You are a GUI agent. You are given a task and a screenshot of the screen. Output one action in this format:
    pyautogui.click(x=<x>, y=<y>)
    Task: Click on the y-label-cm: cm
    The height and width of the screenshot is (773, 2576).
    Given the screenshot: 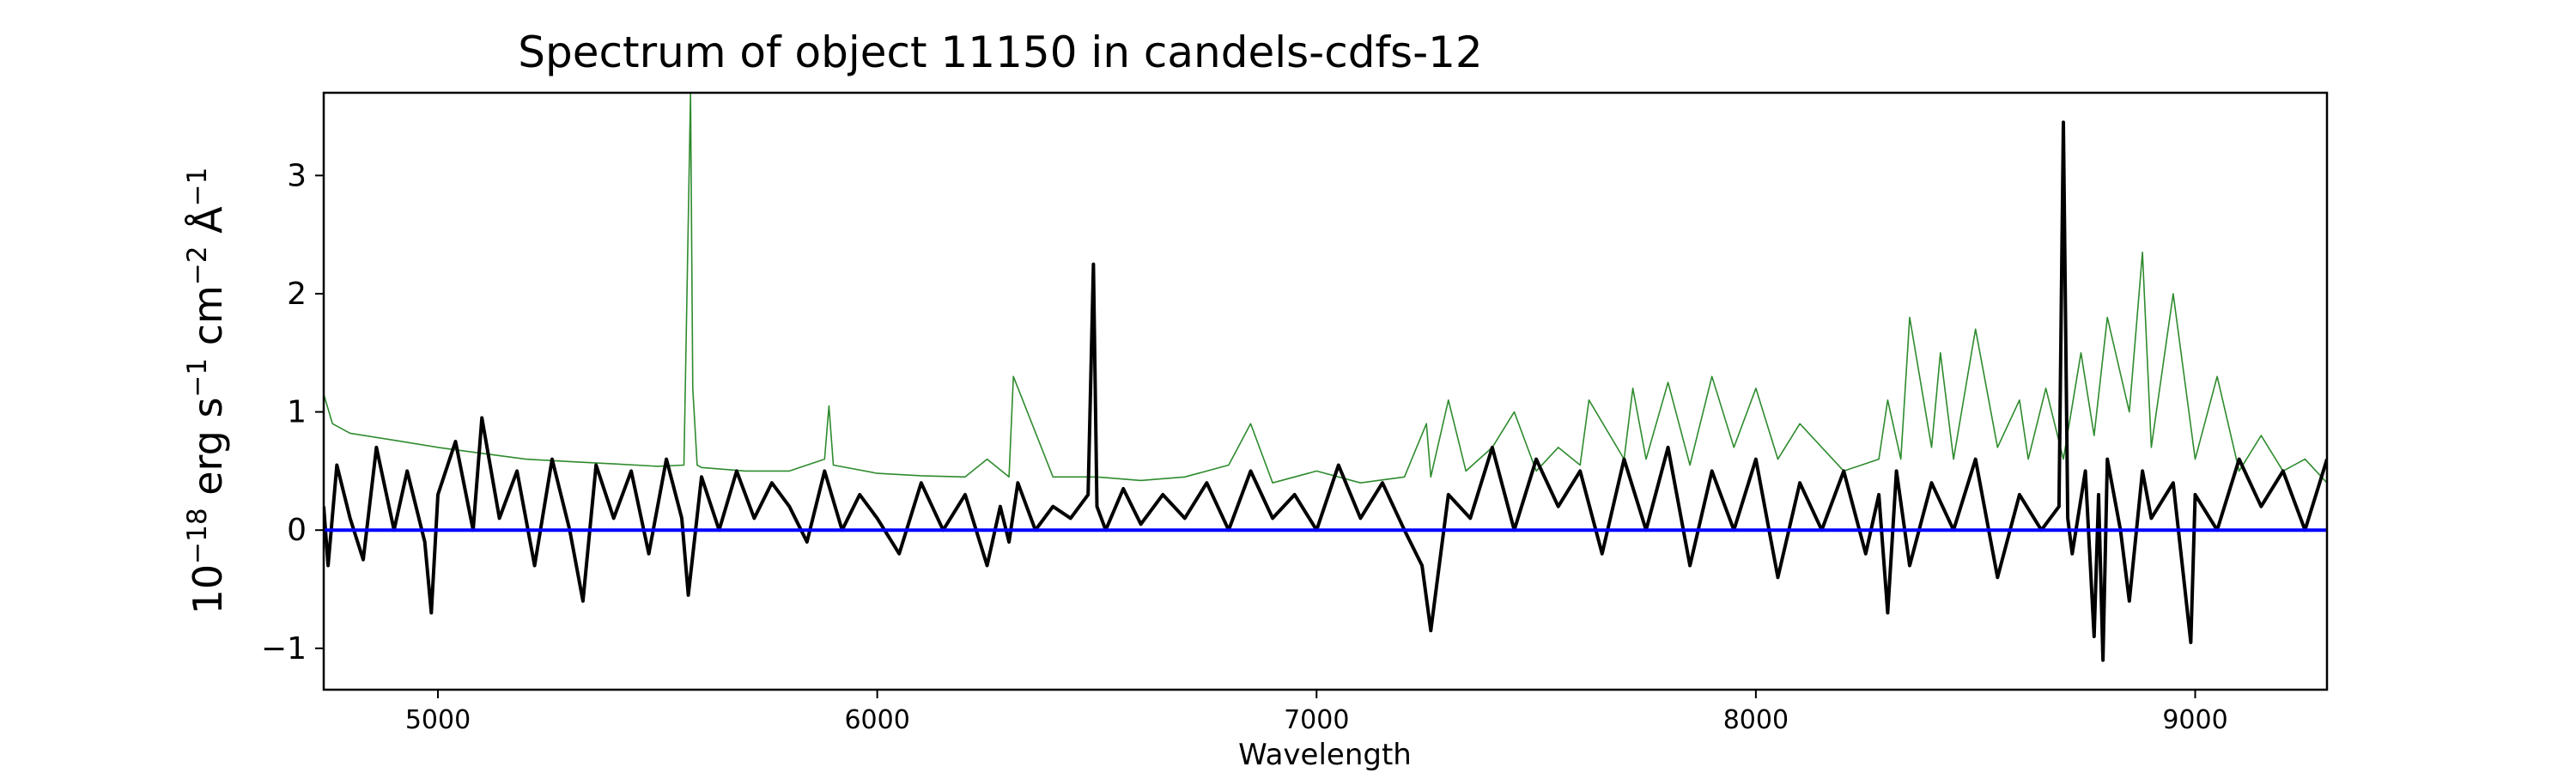 What is the action you would take?
    pyautogui.click(x=208, y=321)
    